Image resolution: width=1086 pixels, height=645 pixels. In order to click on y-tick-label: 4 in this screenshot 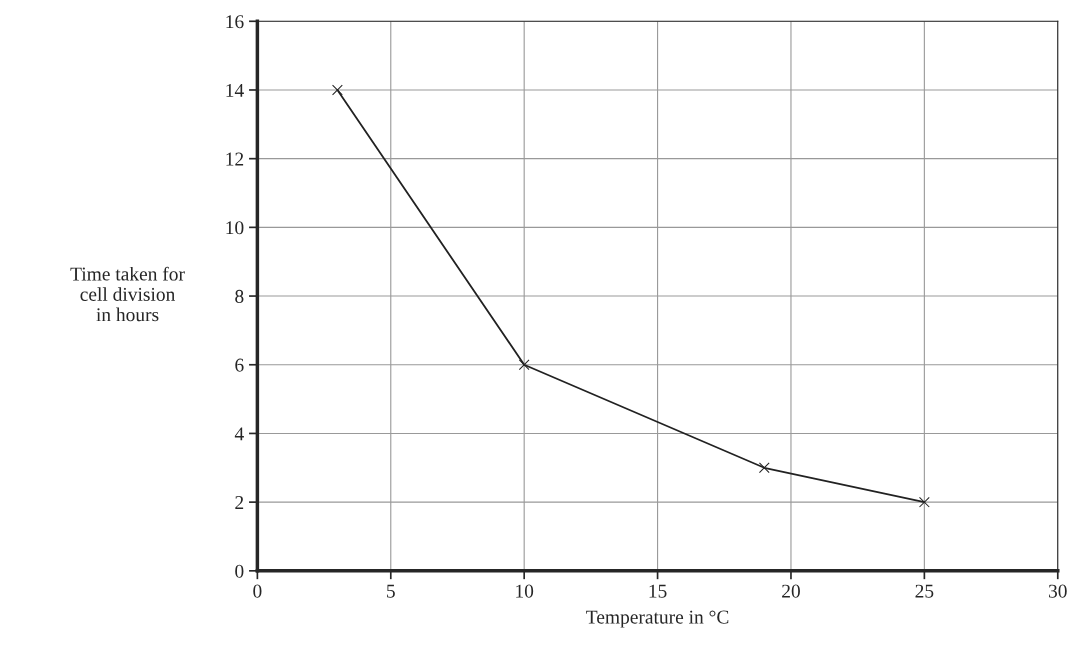, I will do `click(239, 434)`.